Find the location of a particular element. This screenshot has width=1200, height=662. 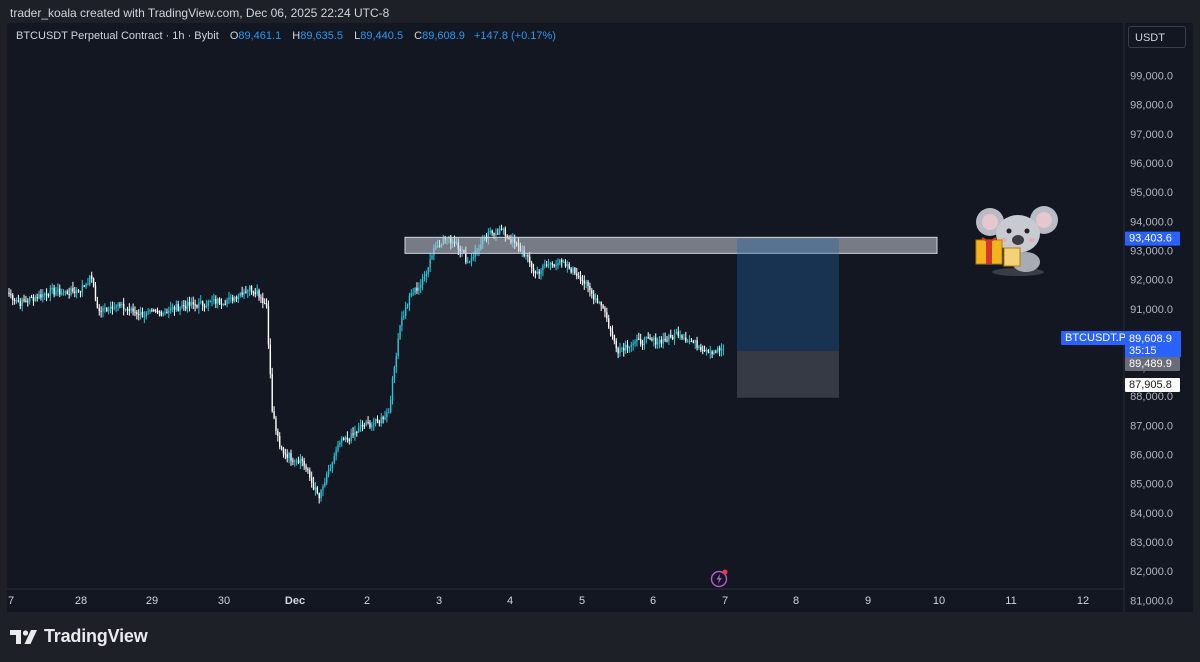

x-tick-label: 7 is located at coordinates (11, 601).